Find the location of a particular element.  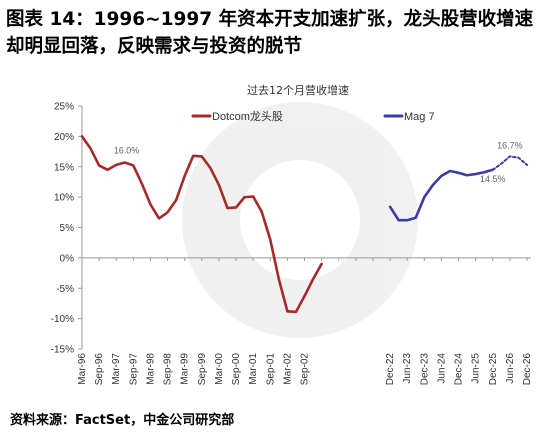

x-tick-label: Sep-98 is located at coordinates (168, 369).